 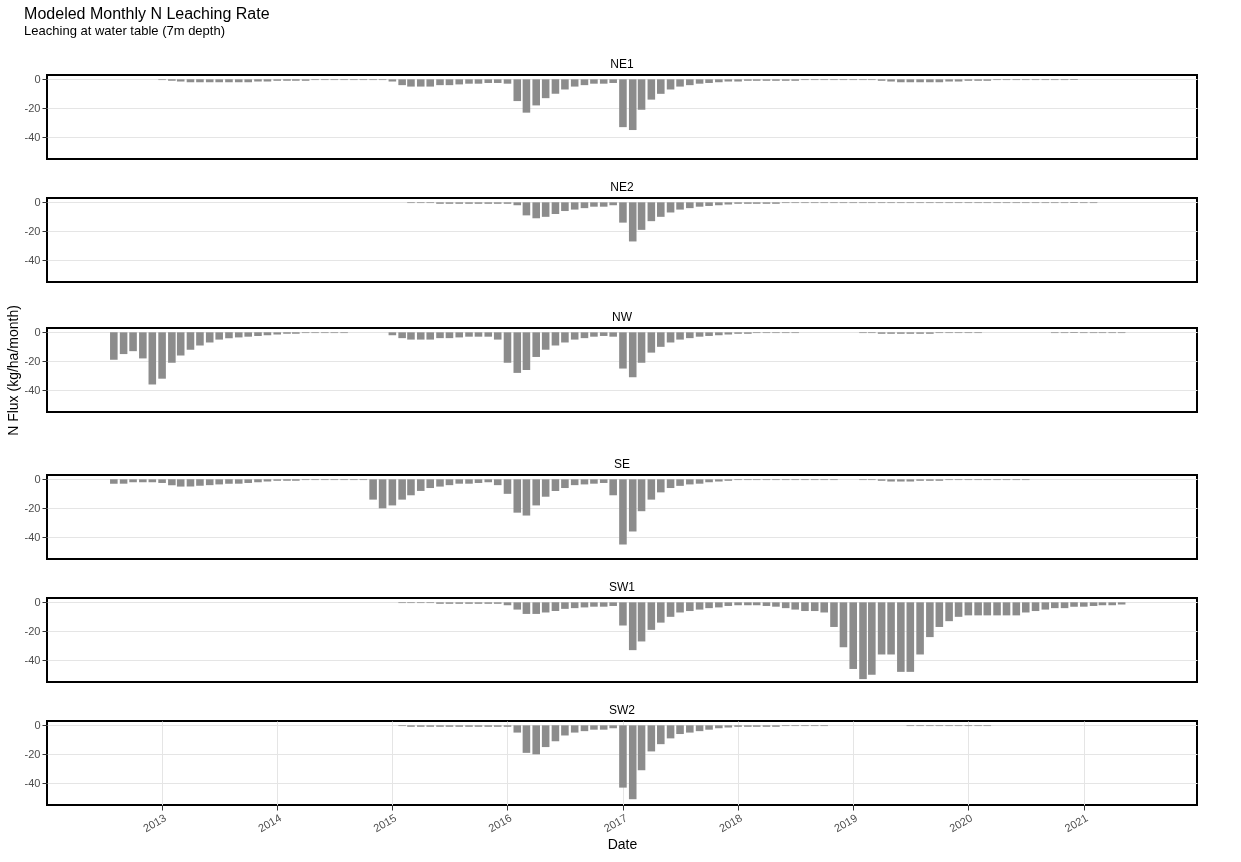 What do you see at coordinates (846, 823) in the screenshot?
I see `x-tick-label: 2019` at bounding box center [846, 823].